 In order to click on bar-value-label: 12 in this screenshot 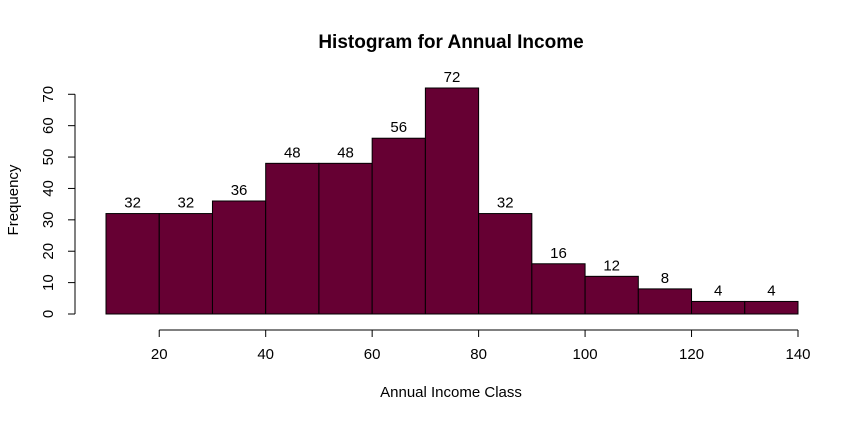, I will do `click(611, 265)`.